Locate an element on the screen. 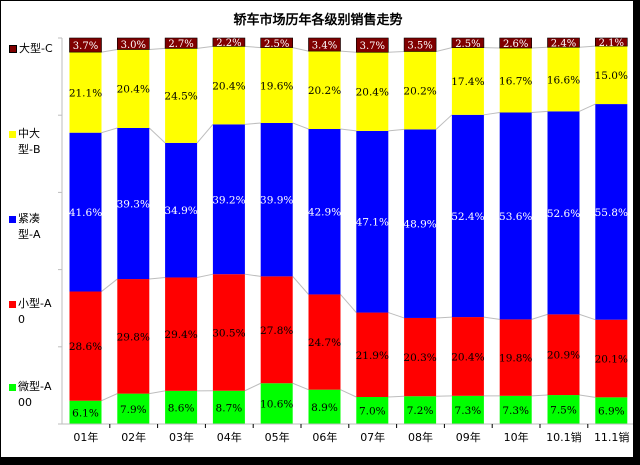 The height and width of the screenshot is (465, 640). data-label: 48.9% is located at coordinates (419, 225).